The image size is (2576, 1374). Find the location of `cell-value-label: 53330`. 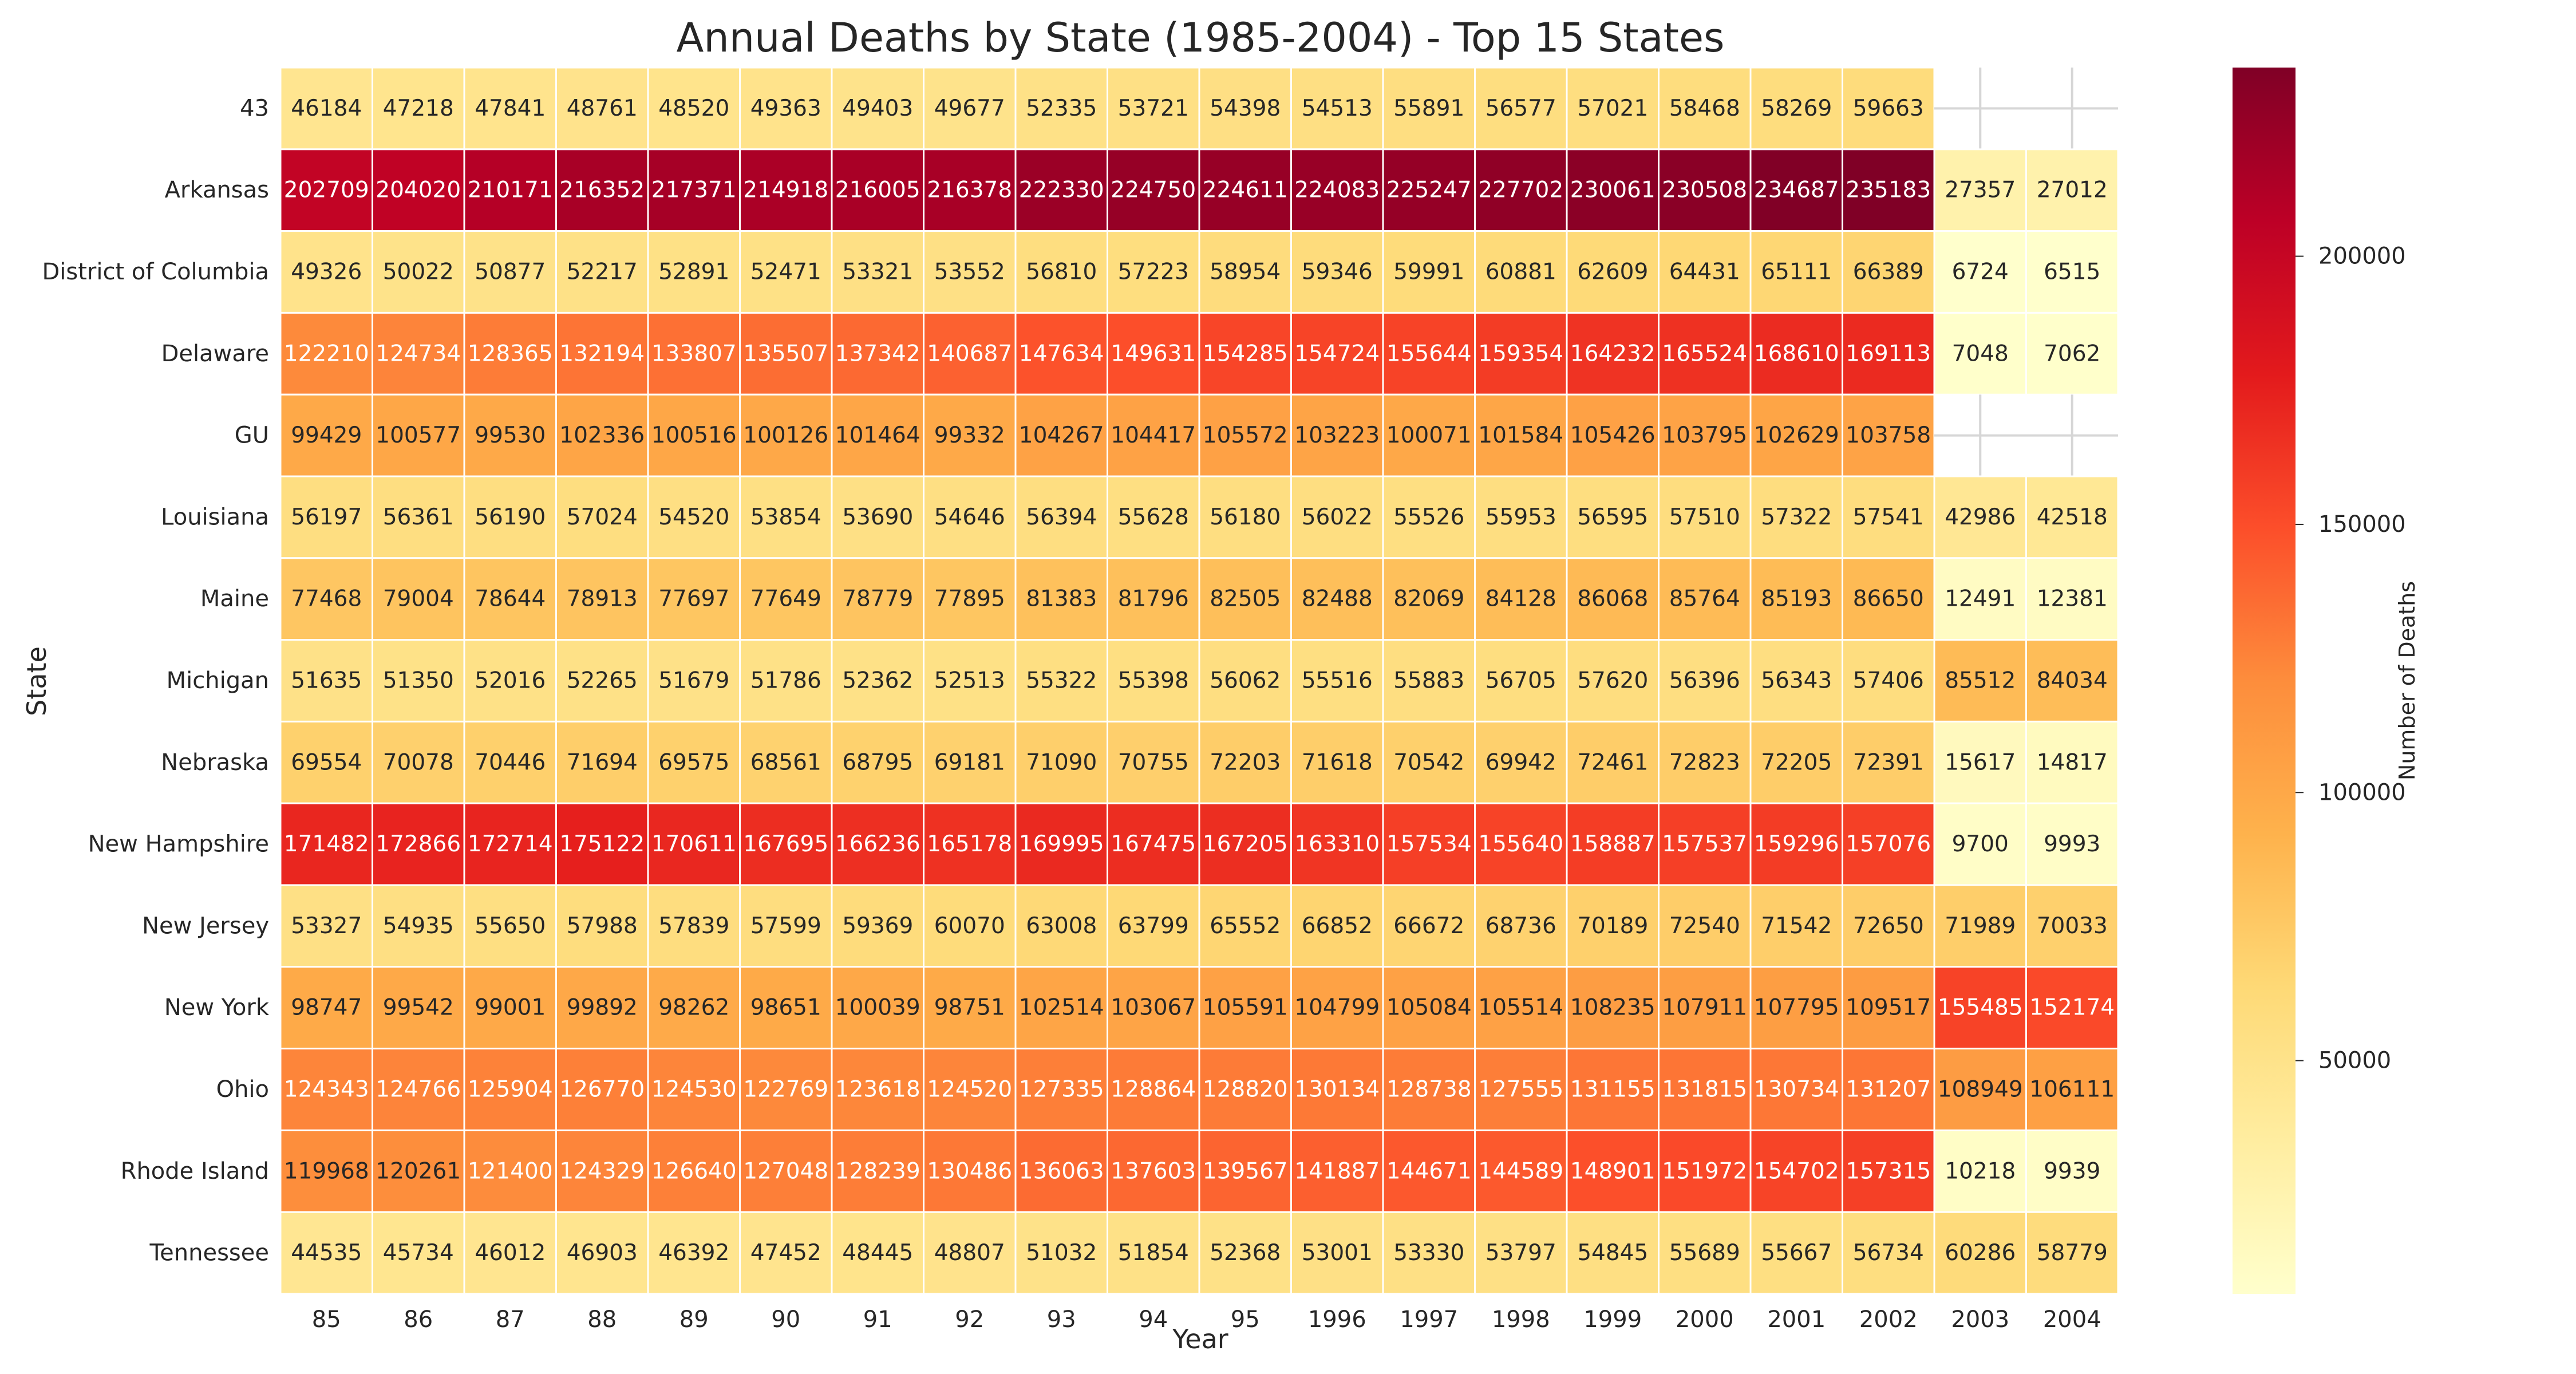

cell-value-label: 53330 is located at coordinates (1428, 1253).